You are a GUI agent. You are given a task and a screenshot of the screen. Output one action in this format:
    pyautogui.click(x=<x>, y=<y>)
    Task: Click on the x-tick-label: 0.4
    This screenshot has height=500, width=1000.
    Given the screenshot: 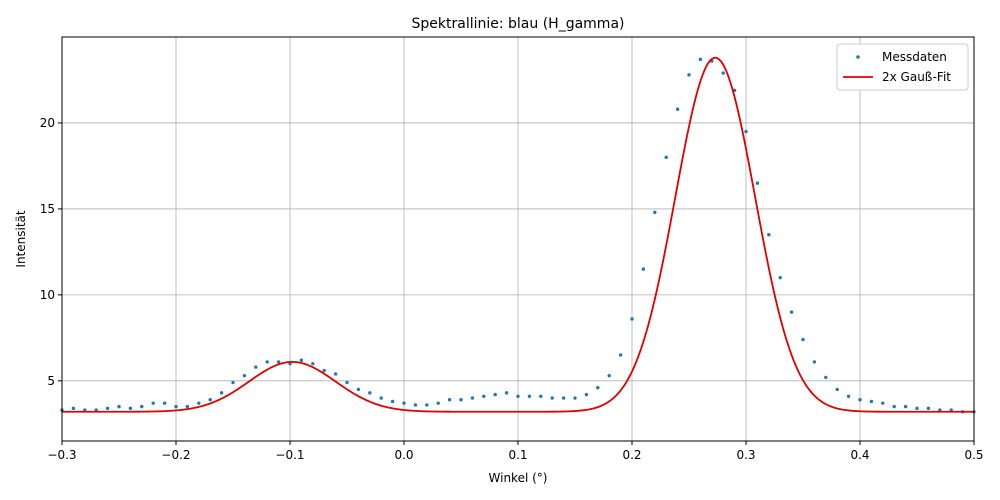 What is the action you would take?
    pyautogui.click(x=859, y=455)
    